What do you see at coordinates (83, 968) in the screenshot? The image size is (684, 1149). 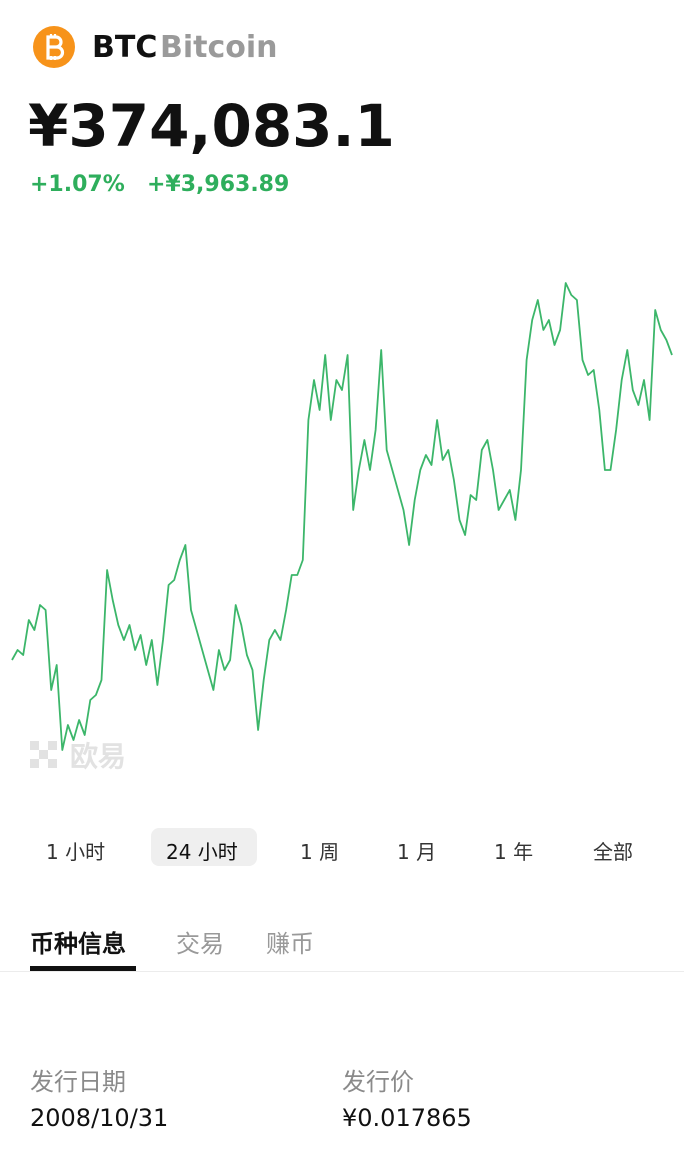 I see `tab-underline` at bounding box center [83, 968].